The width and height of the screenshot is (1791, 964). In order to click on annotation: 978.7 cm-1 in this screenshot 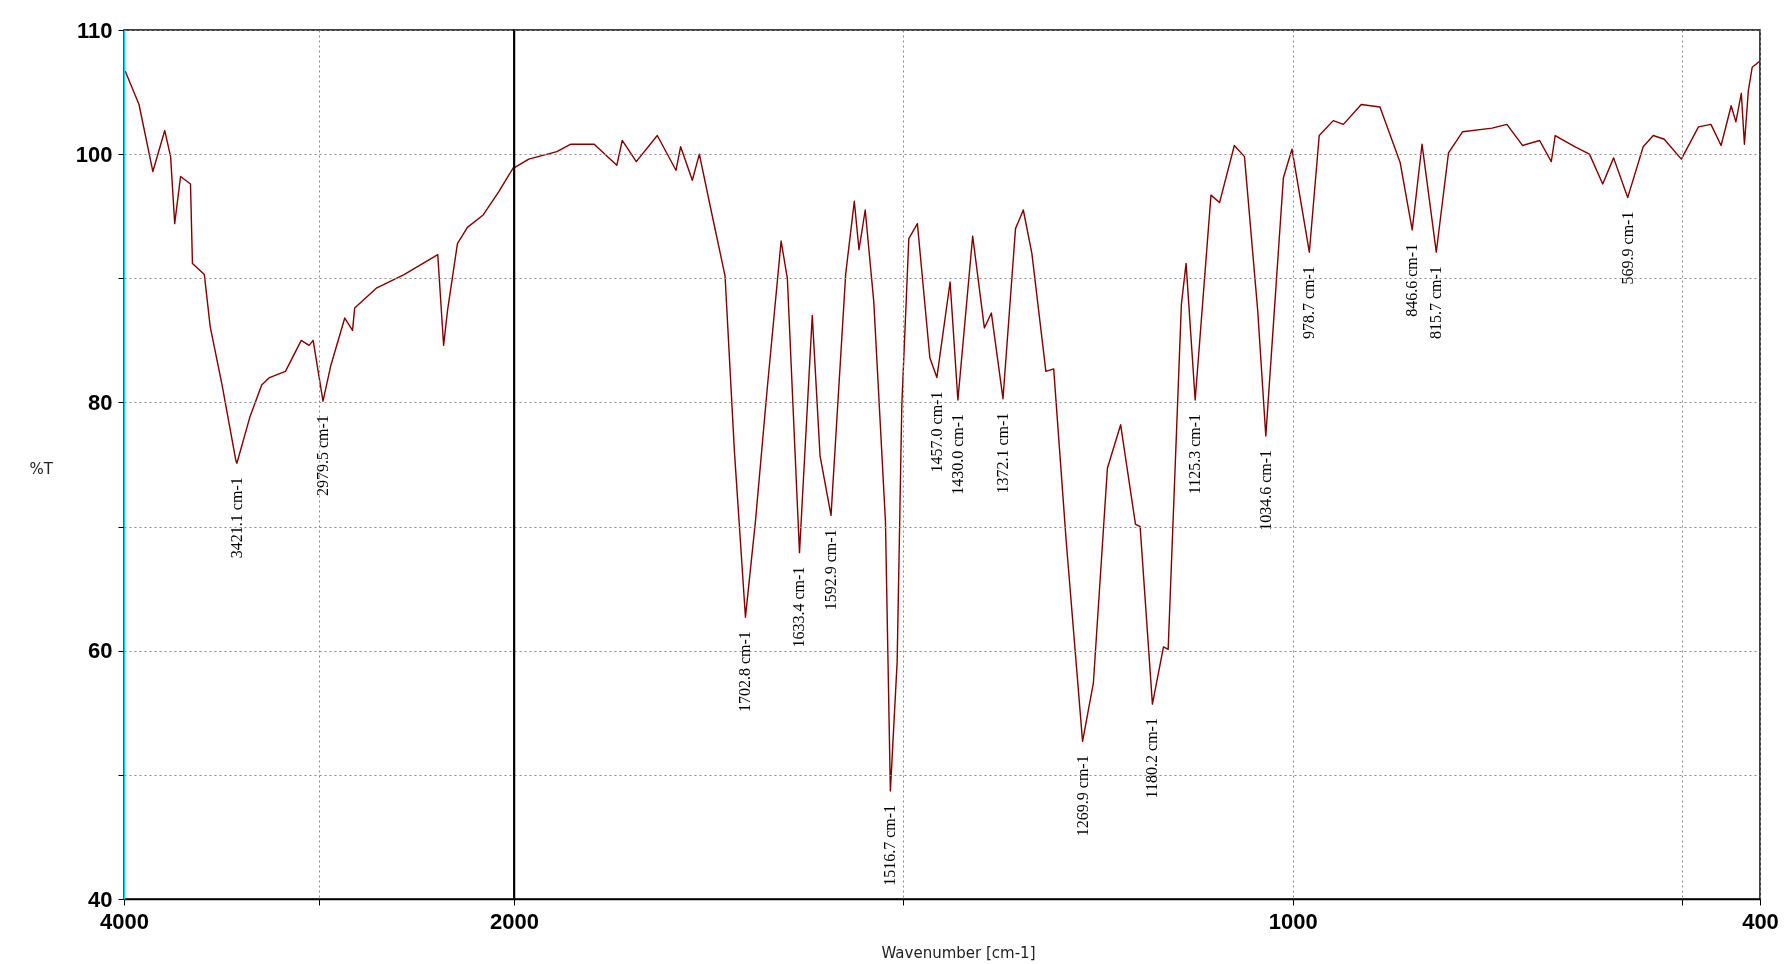, I will do `click(1309, 303)`.